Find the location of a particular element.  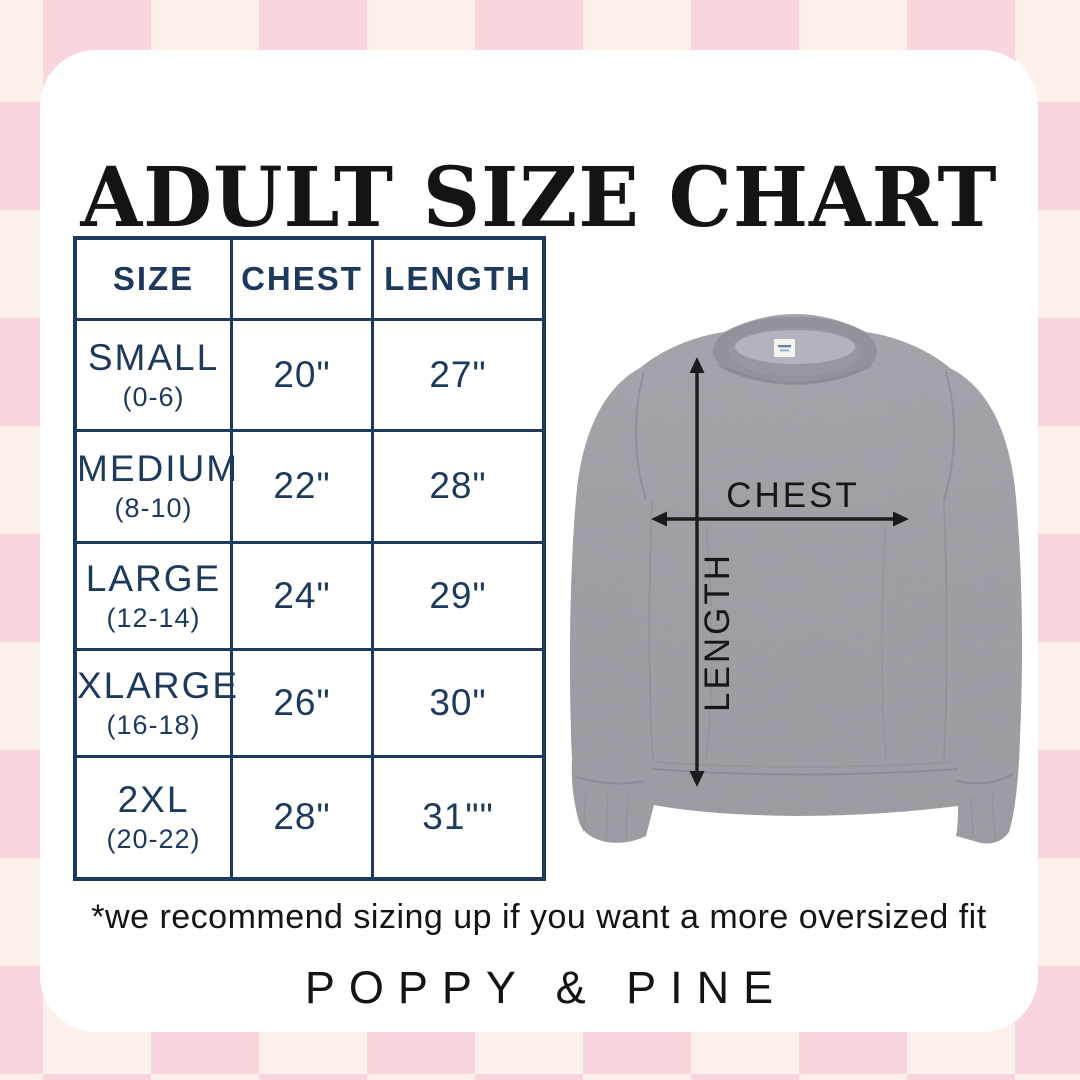

chest-value: 22" is located at coordinates (302, 486).